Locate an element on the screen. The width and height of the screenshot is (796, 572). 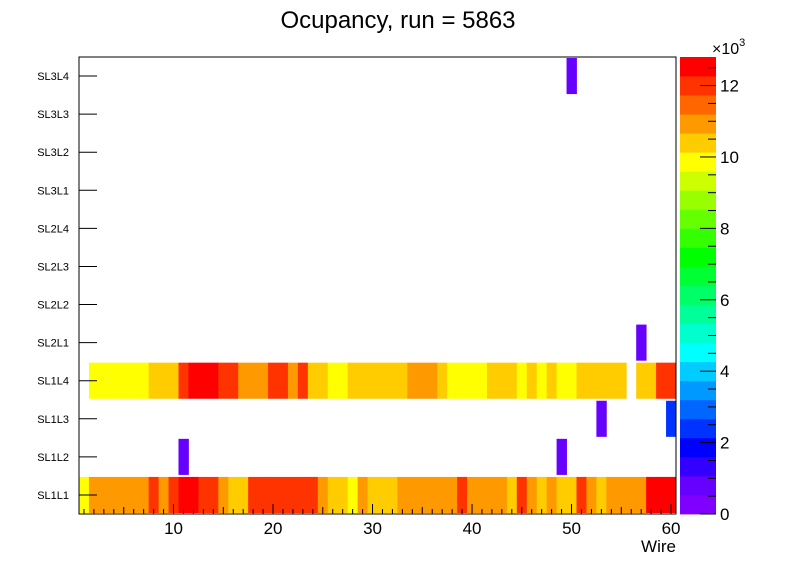
y-tick-label: SL2L3 is located at coordinates (53, 267).